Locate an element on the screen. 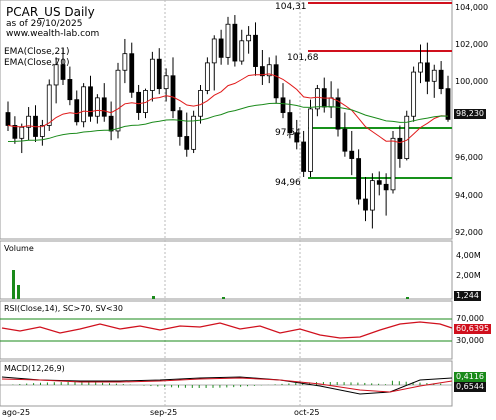  level-label-mid: 101,68 is located at coordinates (303, 58).